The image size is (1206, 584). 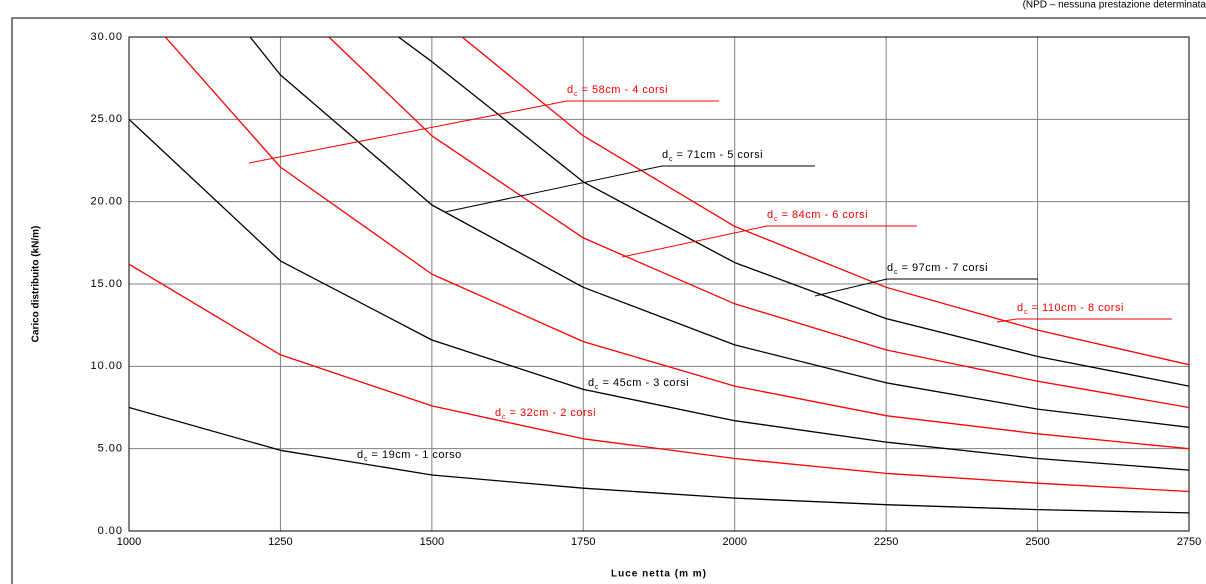 I want to click on y-tick-label: 30.00, so click(x=106, y=37).